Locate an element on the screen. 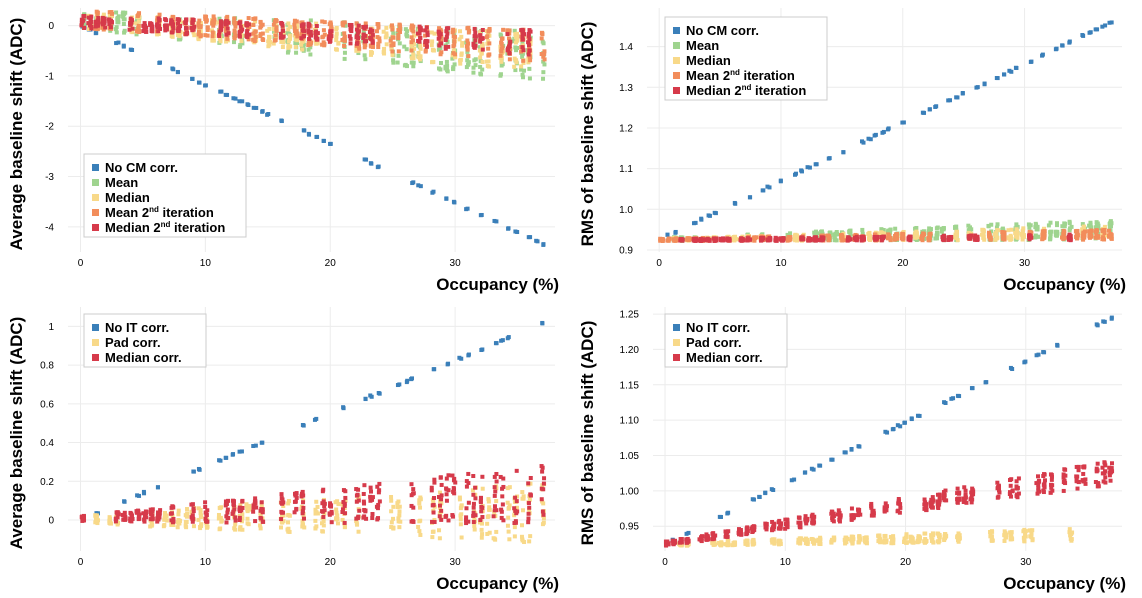  y-tick-label: 1.20 is located at coordinates (630, 350).